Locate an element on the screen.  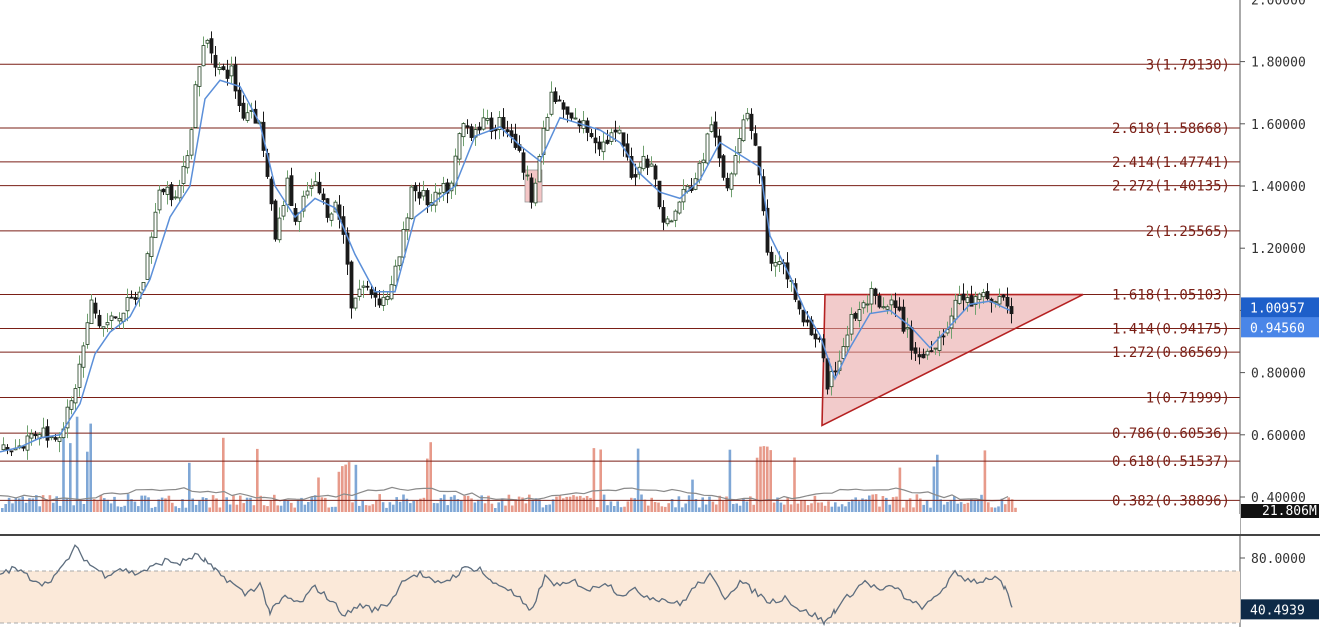
fib-level-label: 1.272(0.86569) is located at coordinates (1171, 353).